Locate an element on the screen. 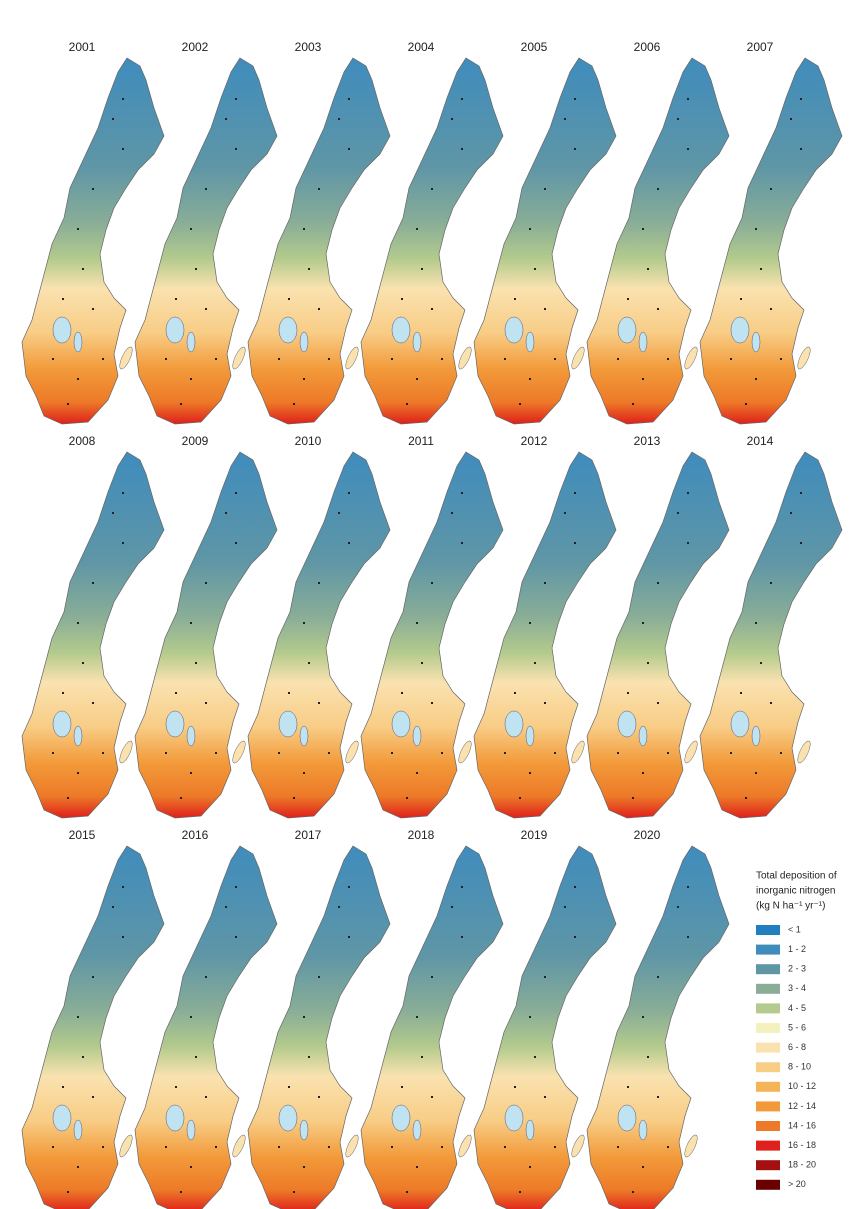 Image resolution: width=865 pixels, height=1209 pixels. legend-label: 12 - 14 is located at coordinates (802, 1106).